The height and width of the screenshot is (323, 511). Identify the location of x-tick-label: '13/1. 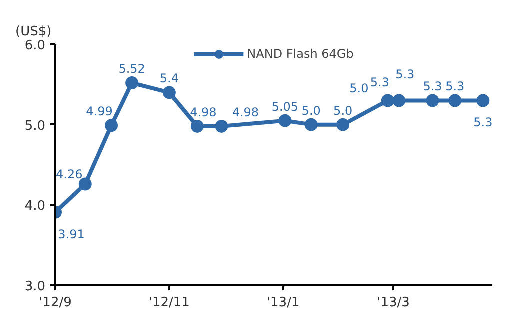
(283, 303).